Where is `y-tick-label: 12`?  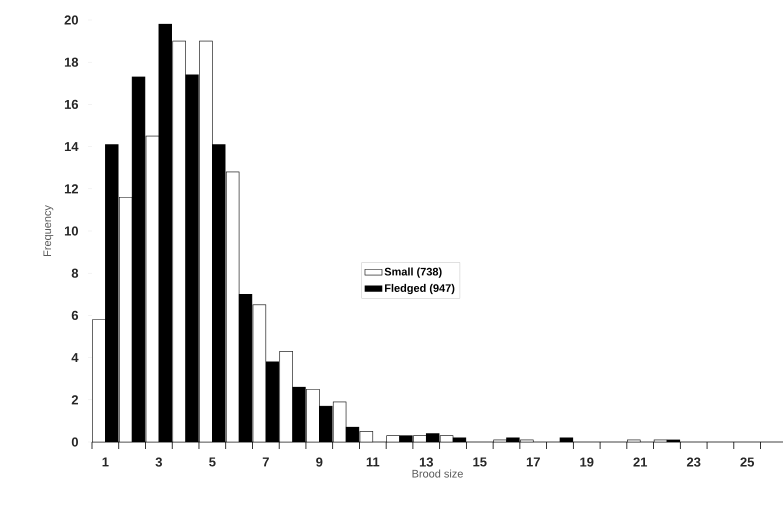 y-tick-label: 12 is located at coordinates (71, 189).